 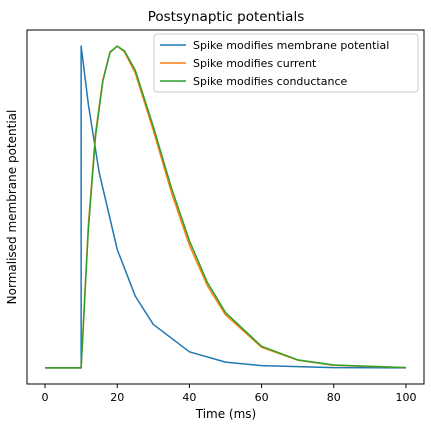 I want to click on legend-label-2: Spike modifies current, so click(x=255, y=63).